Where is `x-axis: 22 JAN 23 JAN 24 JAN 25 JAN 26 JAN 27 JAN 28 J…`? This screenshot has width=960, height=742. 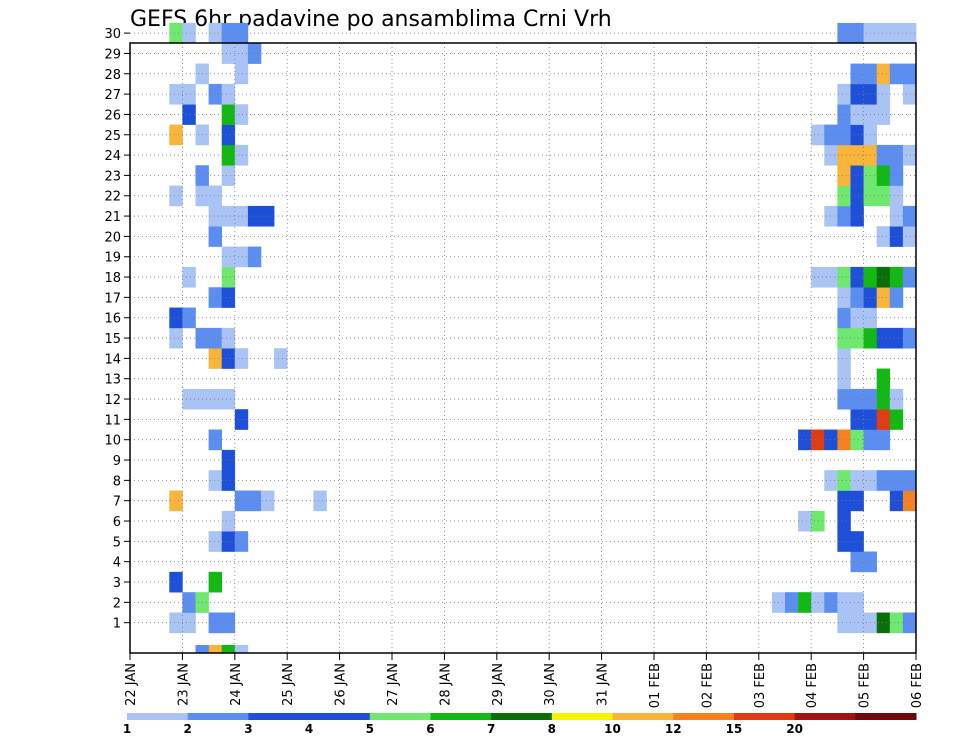 x-axis: 22 JAN 23 JAN 24 JAN 25 JAN 26 JAN 27 JAN 28 J… is located at coordinates (524, 680).